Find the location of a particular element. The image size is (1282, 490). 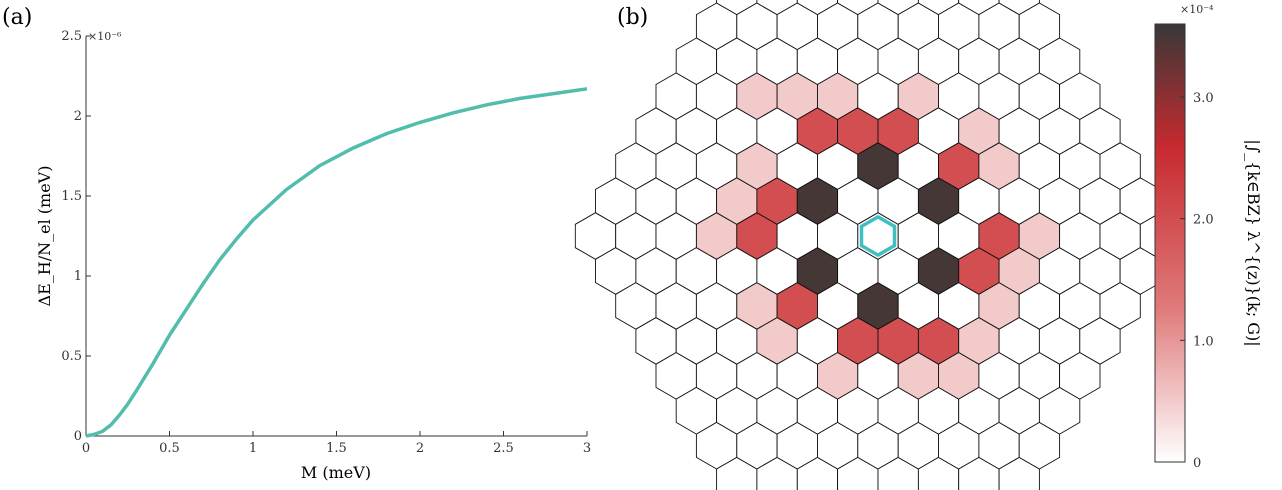

x-tick-label: 1.5 is located at coordinates (336, 448).